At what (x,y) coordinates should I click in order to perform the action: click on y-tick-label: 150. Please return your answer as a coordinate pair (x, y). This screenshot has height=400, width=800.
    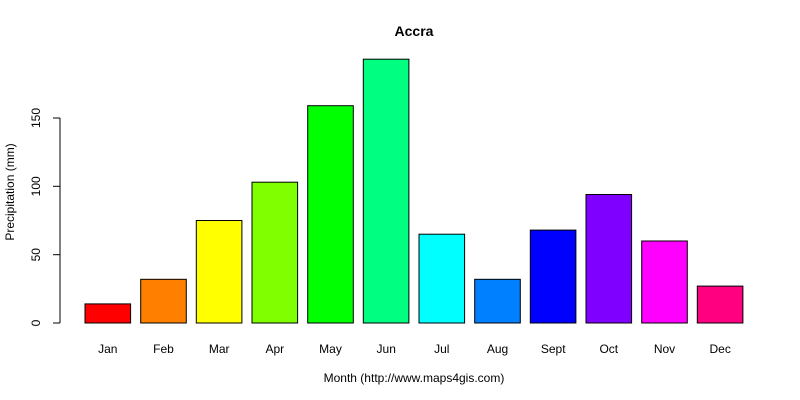
    Looking at the image, I should click on (36, 118).